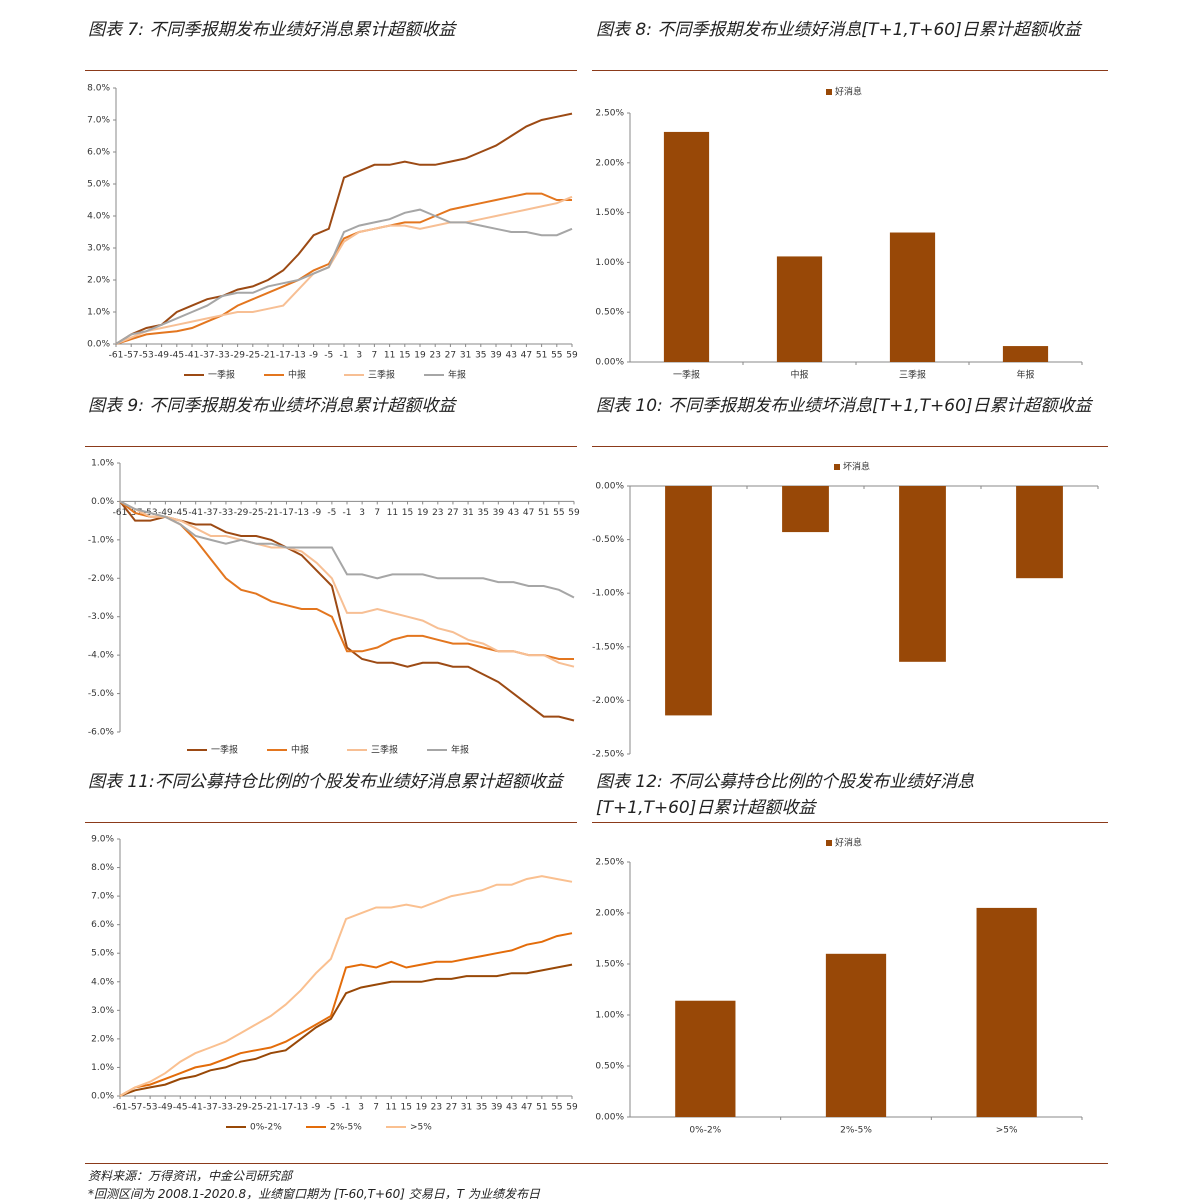  Describe the element at coordinates (705, 1131) in the screenshot. I see `x-tick-label: 0%-2%` at that location.